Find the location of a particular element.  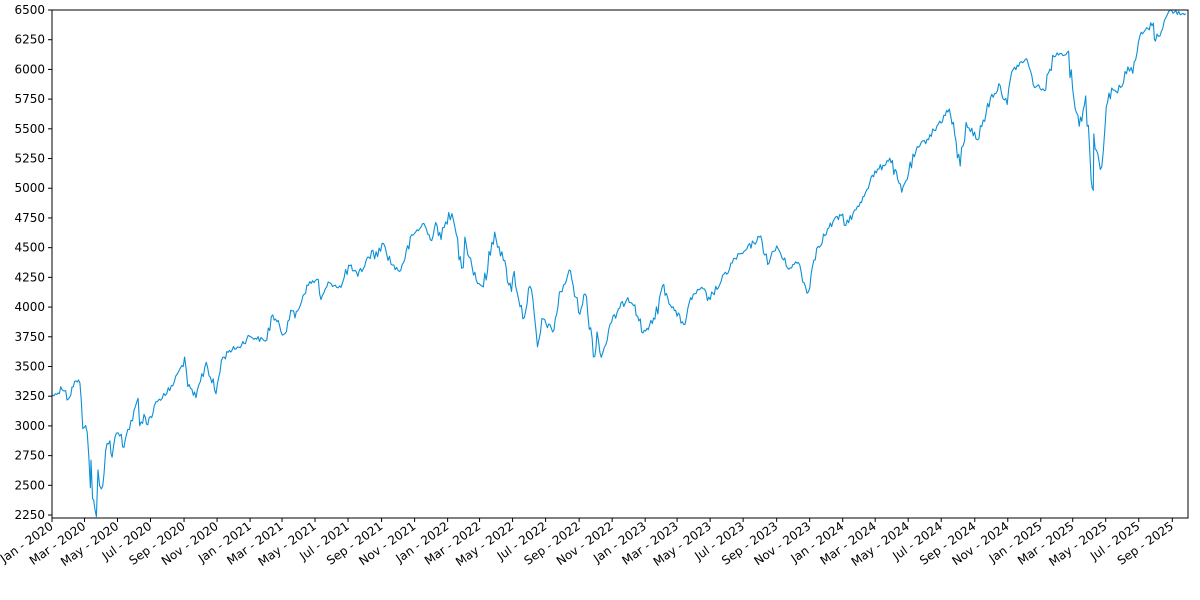

y-tick-label: 6250 is located at coordinates (29, 40).